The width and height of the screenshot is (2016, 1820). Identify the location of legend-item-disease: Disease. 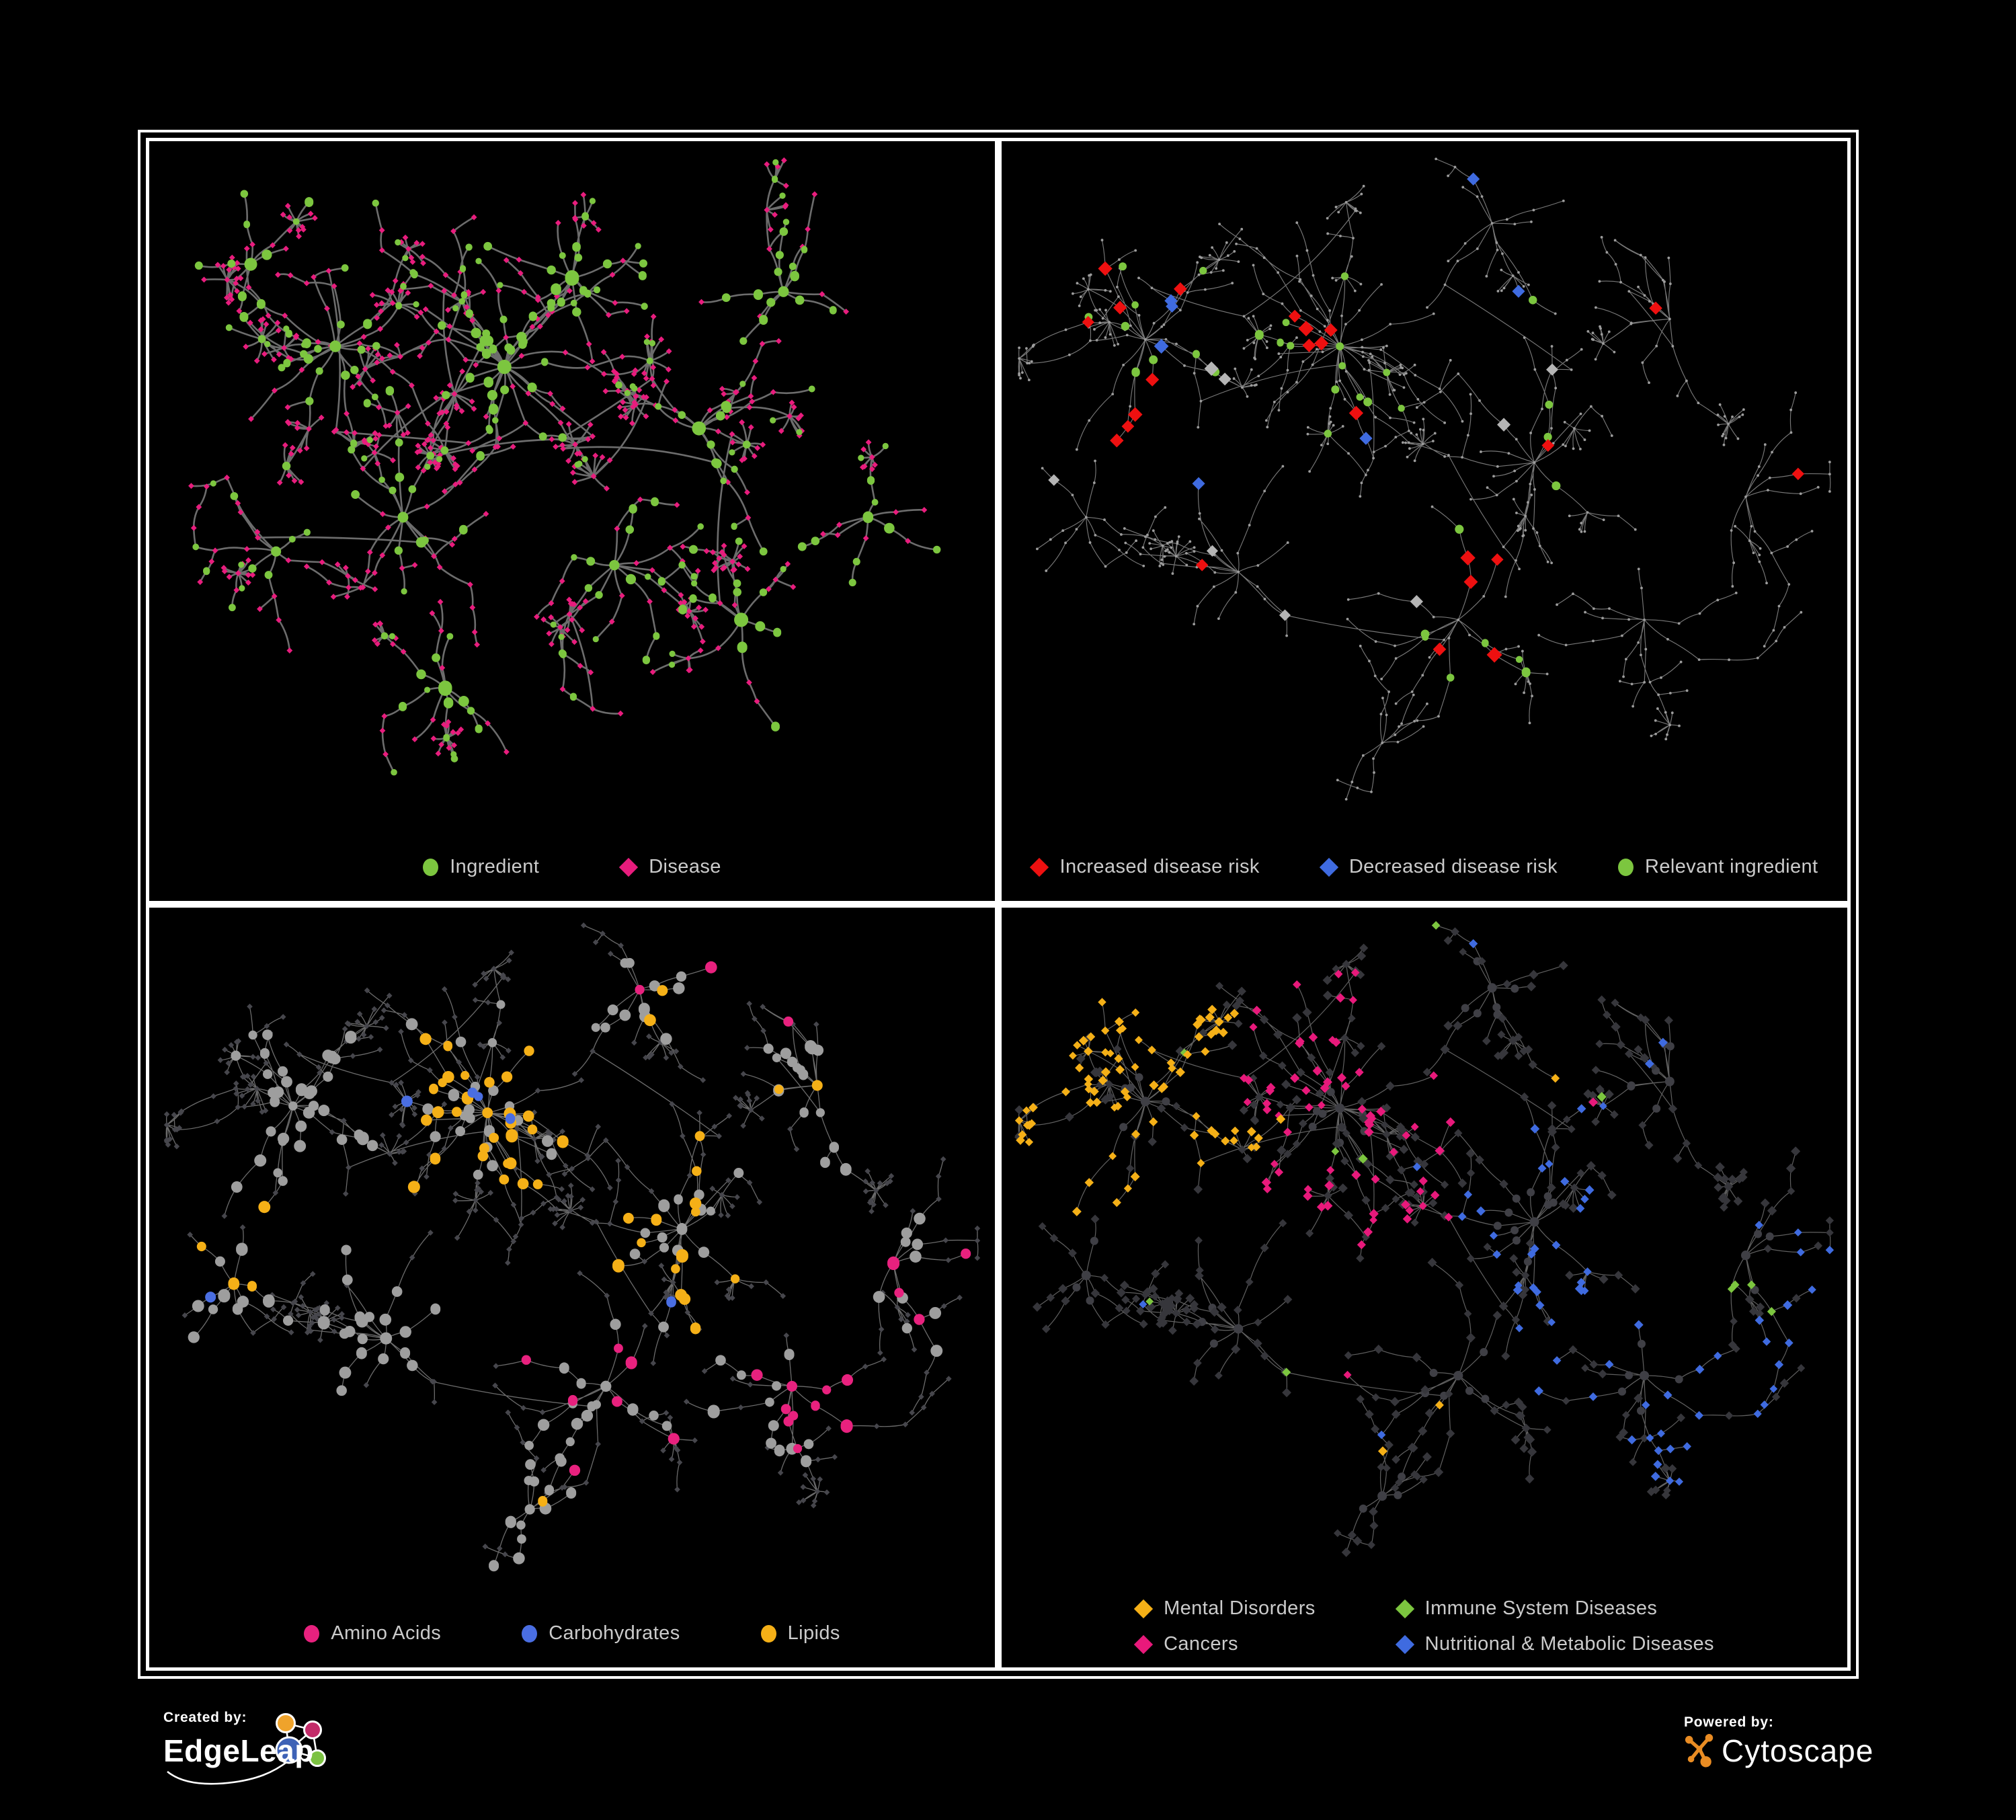
(670, 867).